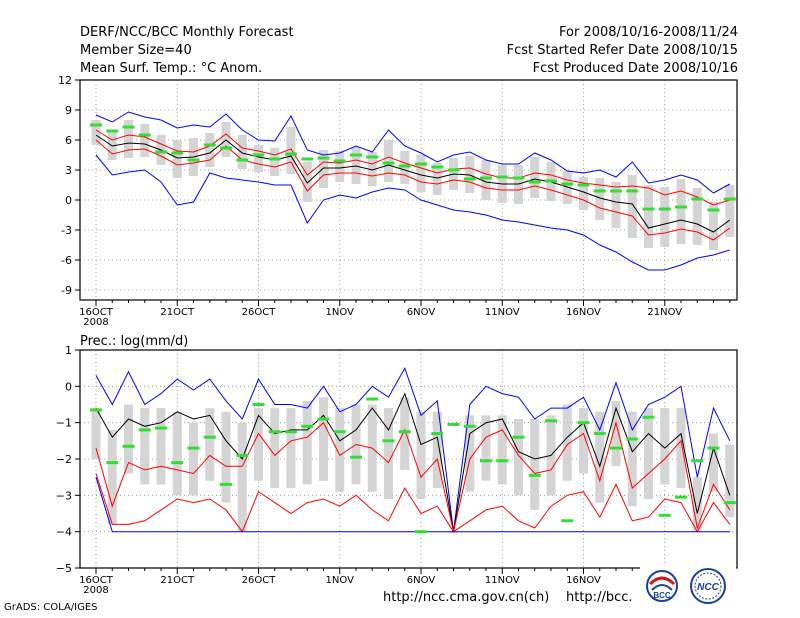 This screenshot has width=800, height=618. What do you see at coordinates (583, 580) in the screenshot?
I see `prec-xtick-label: 16NOV` at bounding box center [583, 580].